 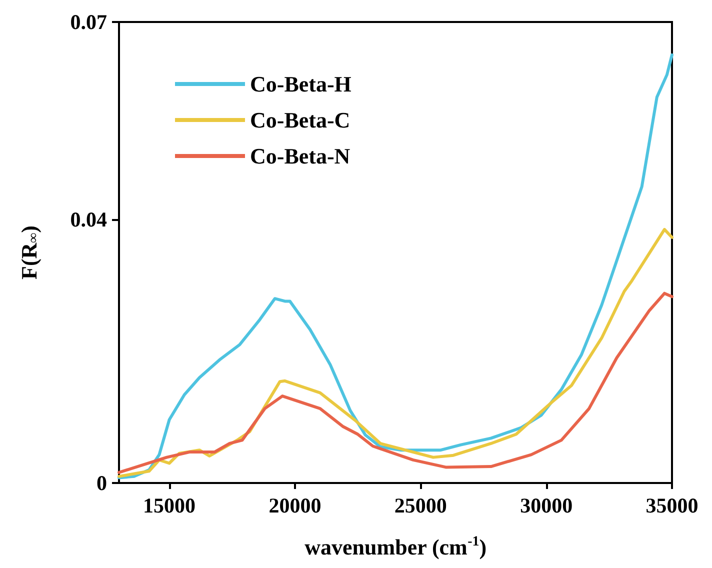 What do you see at coordinates (89, 220) in the screenshot?
I see `y-tick-label: 0.04` at bounding box center [89, 220].